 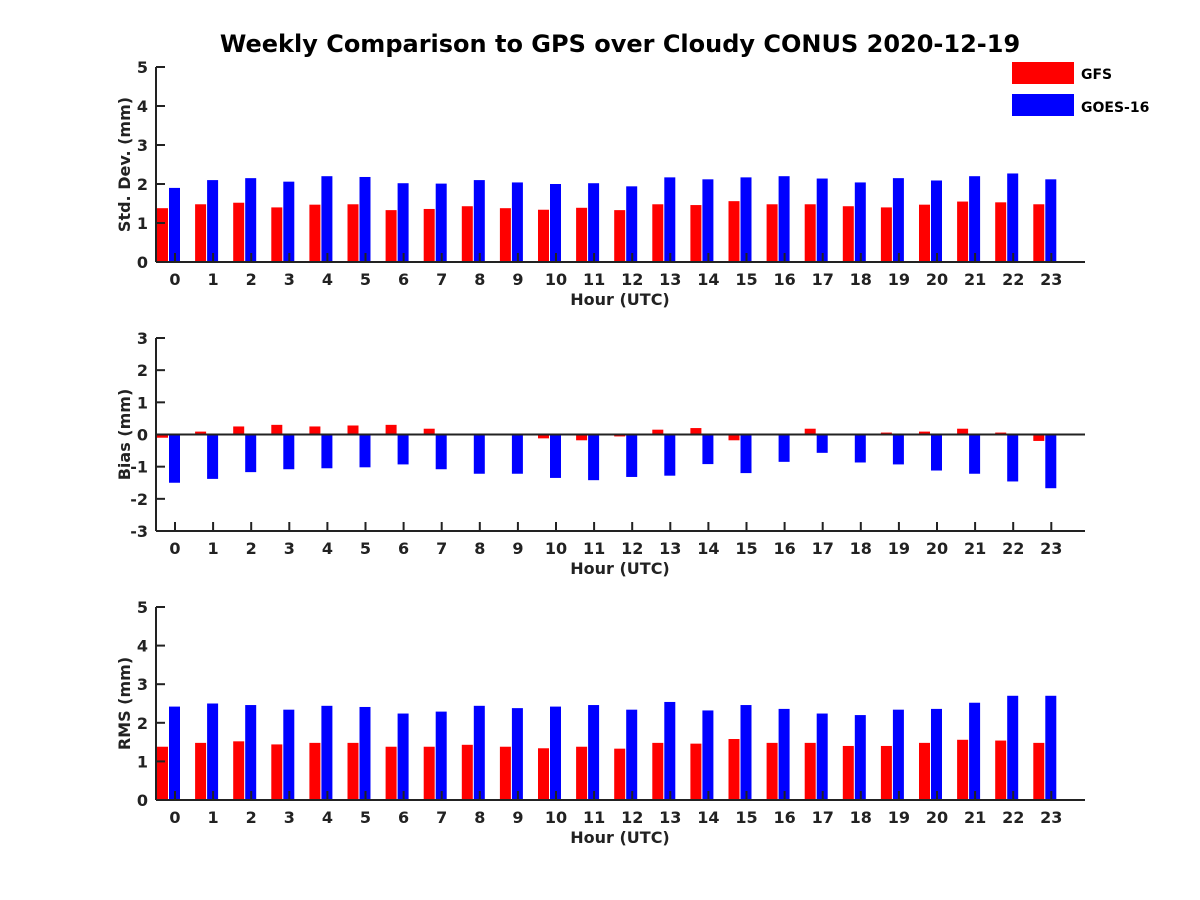 What do you see at coordinates (139, 499) in the screenshot?
I see `y-tick-label: -2` at bounding box center [139, 499].